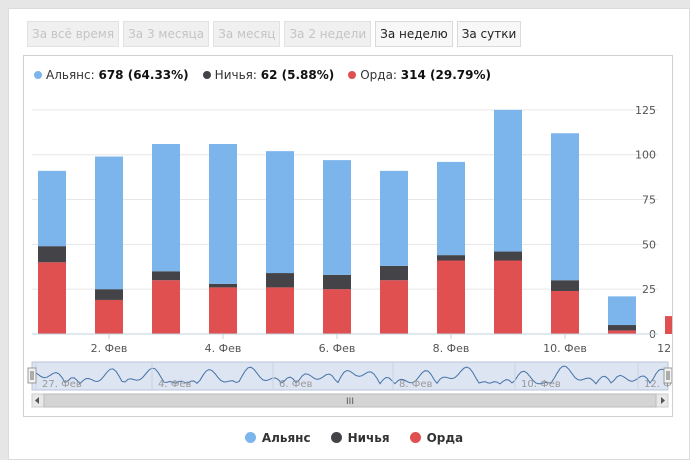  I want to click on scroll-left-arrow-icon, so click(37, 400).